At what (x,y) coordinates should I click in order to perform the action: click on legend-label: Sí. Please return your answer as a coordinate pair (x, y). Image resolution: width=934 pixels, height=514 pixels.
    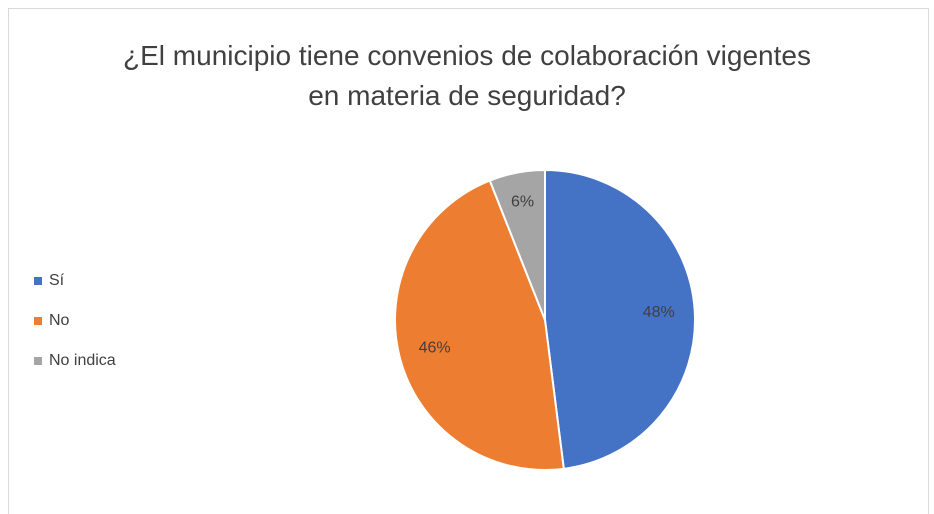
    Looking at the image, I should click on (57, 280).